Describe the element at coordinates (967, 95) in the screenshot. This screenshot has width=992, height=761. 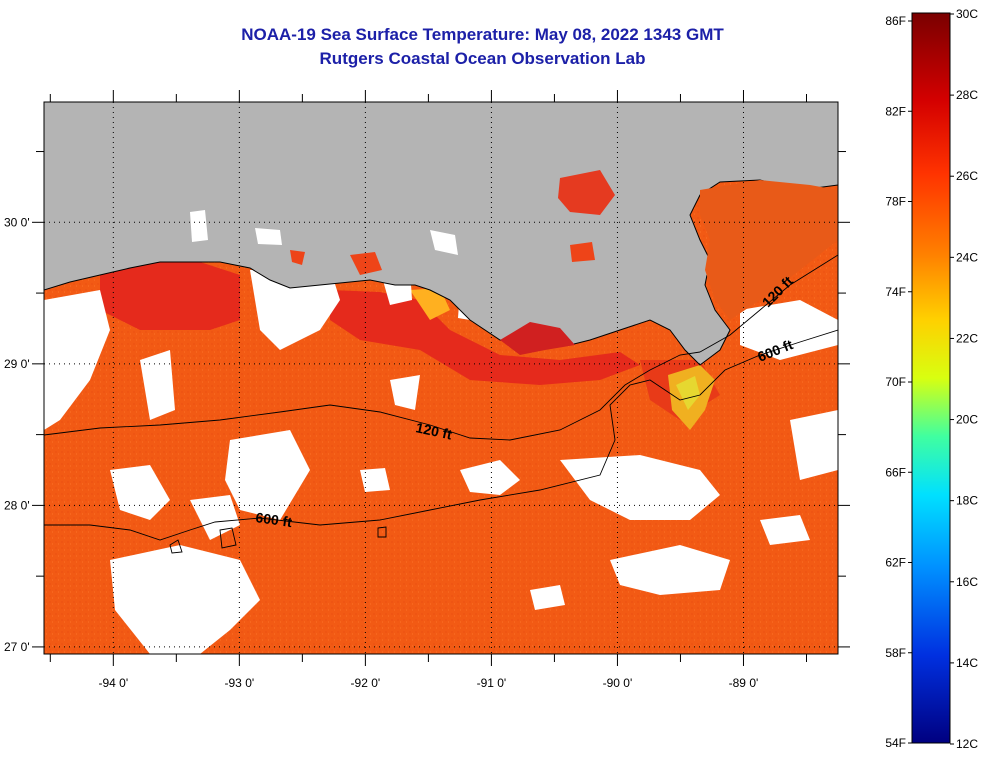
I see `colorbar-c-label: 28C` at that location.